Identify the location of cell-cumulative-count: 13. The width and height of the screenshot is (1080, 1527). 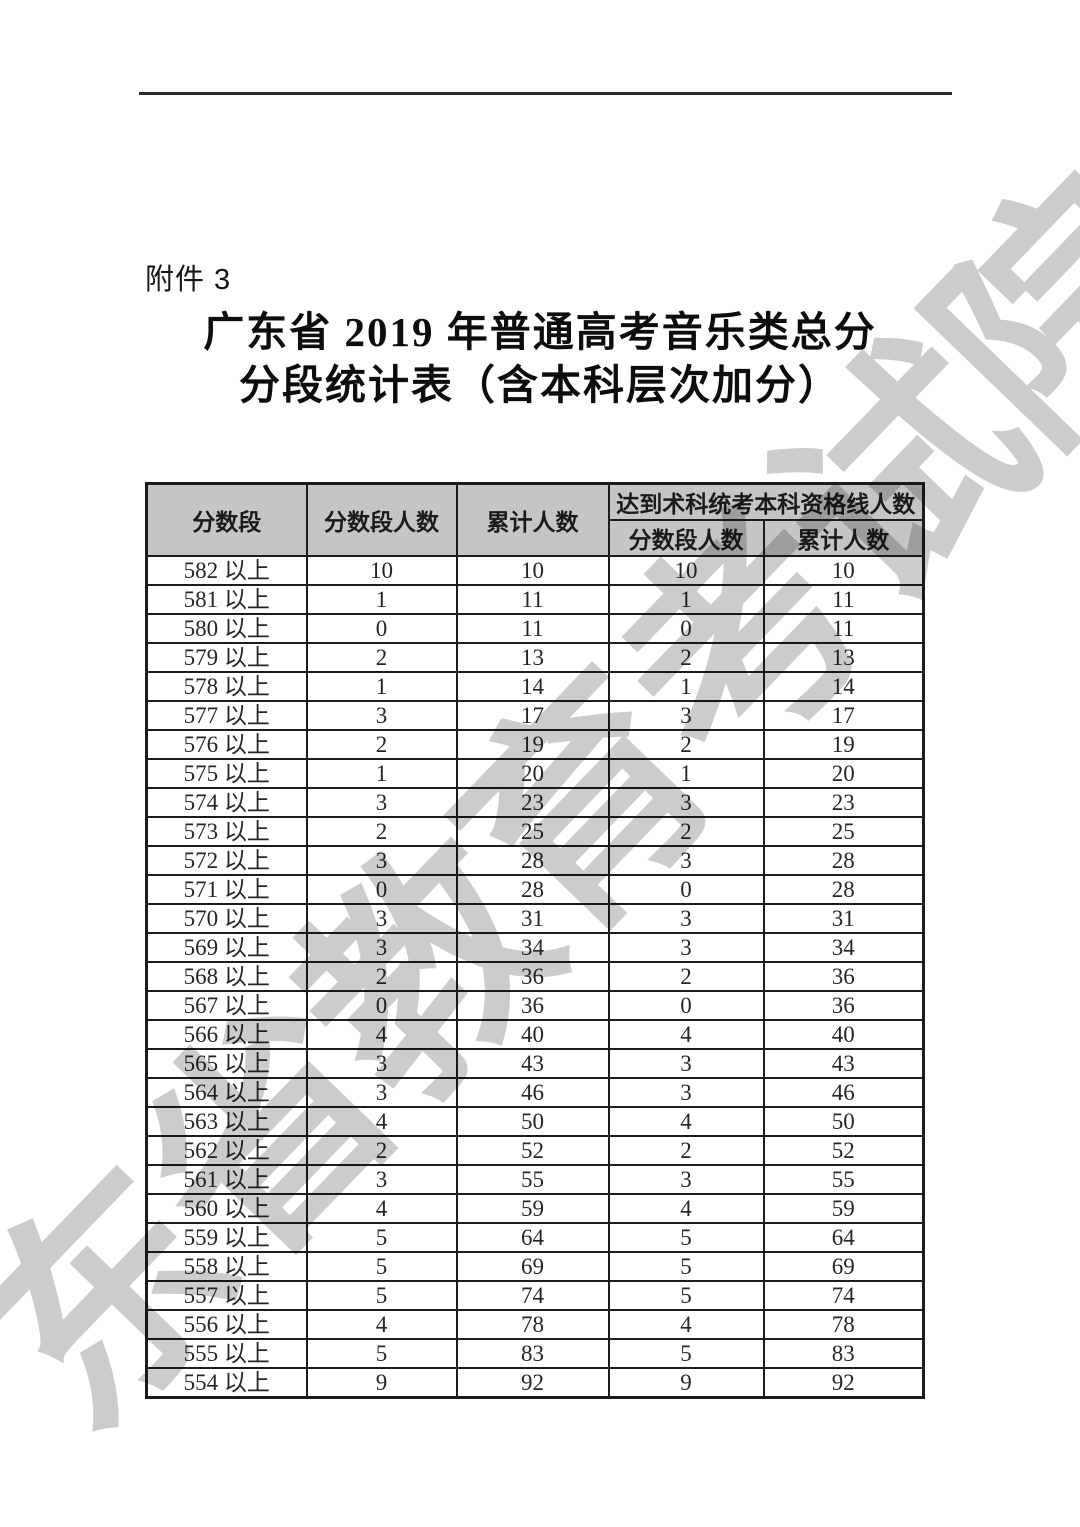
(532, 657).